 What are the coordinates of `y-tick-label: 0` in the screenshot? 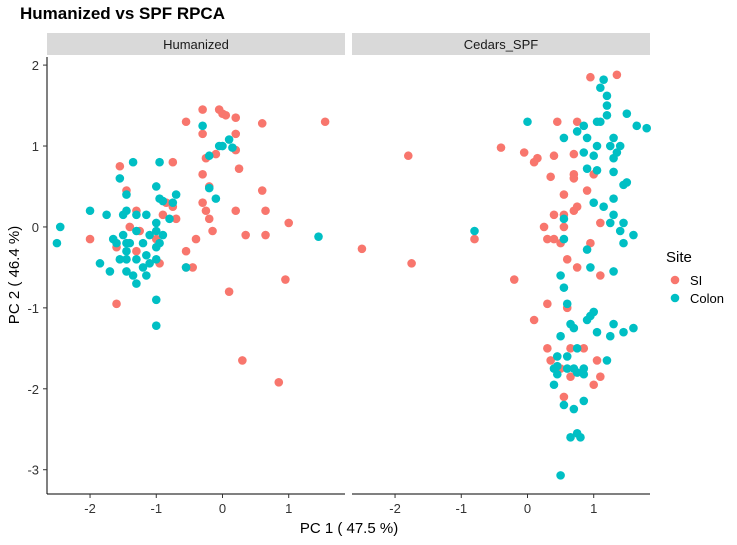 It's located at (35, 227).